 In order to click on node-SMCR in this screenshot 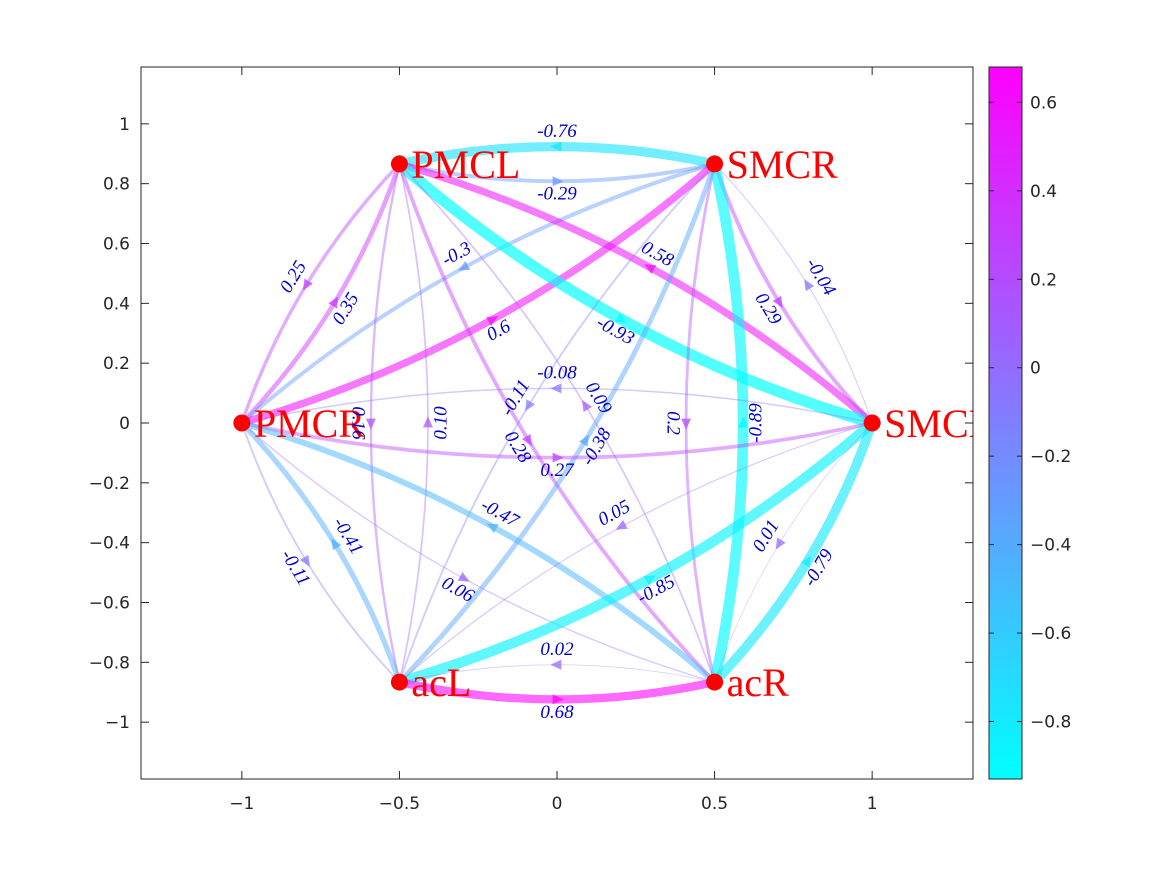, I will do `click(715, 164)`.